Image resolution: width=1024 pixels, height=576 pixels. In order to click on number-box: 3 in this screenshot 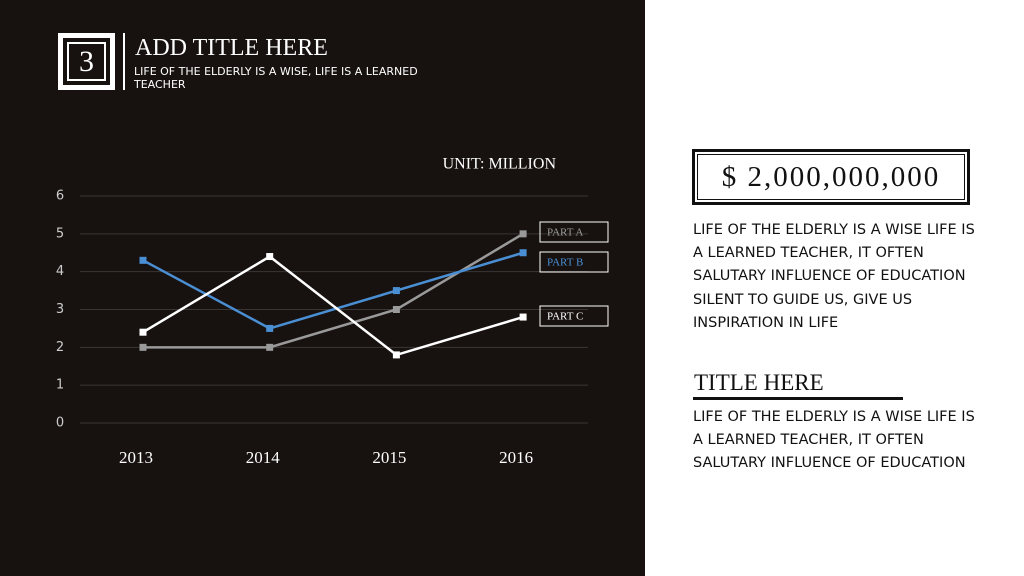, I will do `click(86, 61)`.